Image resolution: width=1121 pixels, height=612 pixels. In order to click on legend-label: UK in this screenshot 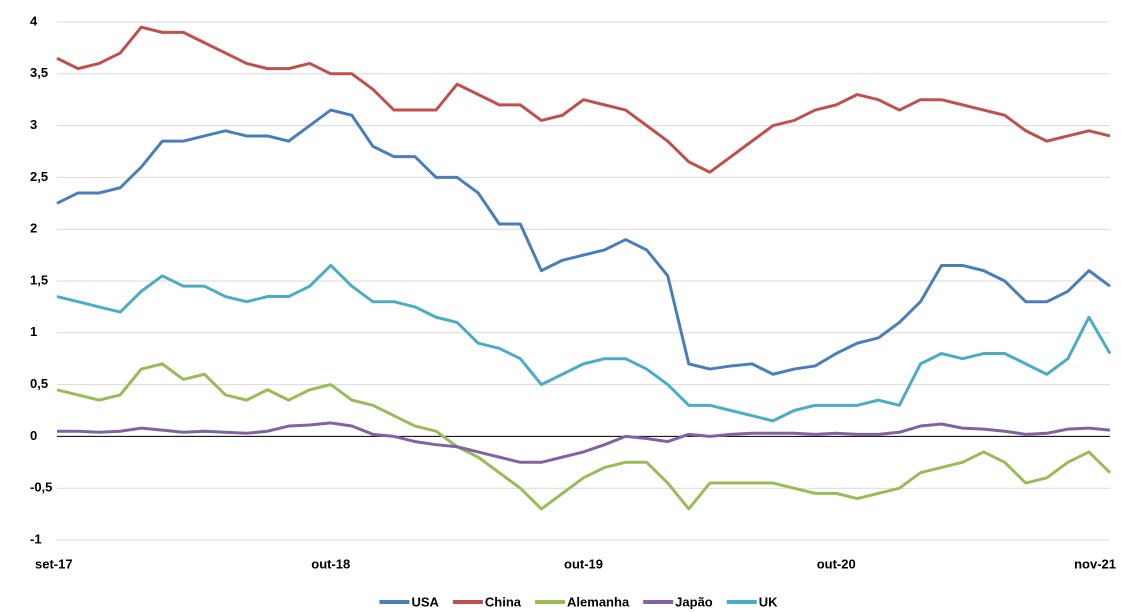, I will do `click(768, 601)`.